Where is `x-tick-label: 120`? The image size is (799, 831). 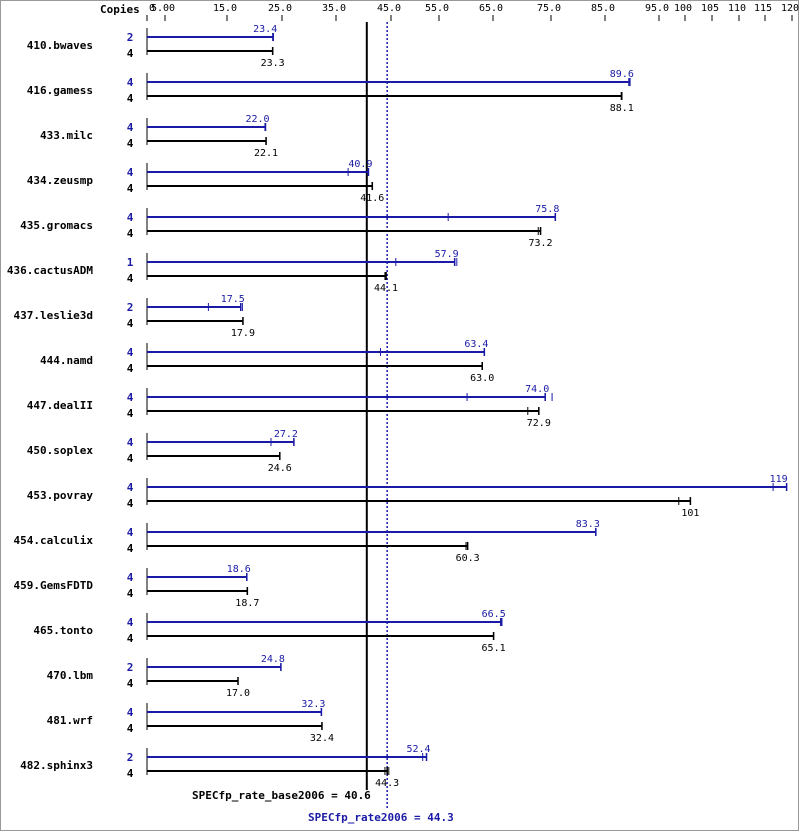 x-tick-label: 120 is located at coordinates (790, 8).